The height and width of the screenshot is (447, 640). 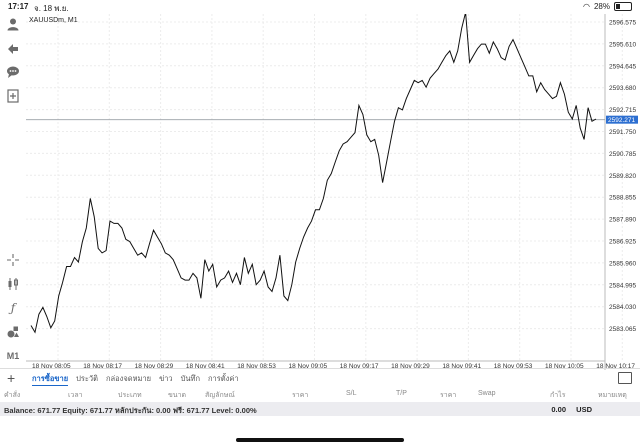 What do you see at coordinates (13, 205) in the screenshot?
I see `left-toolbar: ƒ M1` at bounding box center [13, 205].